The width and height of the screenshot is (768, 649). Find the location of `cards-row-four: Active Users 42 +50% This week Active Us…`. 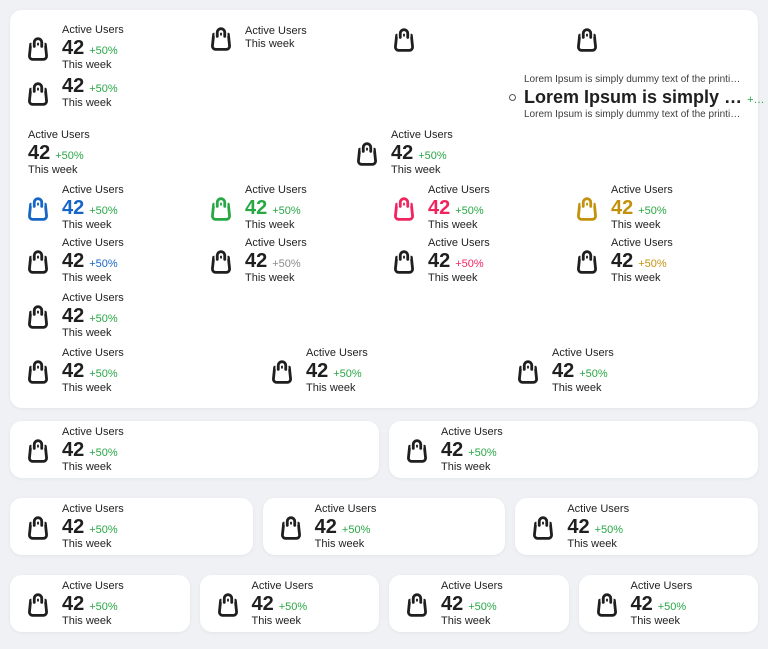

cards-row-four: Active Users 42 +50% This week Active Us… is located at coordinates (384, 603).